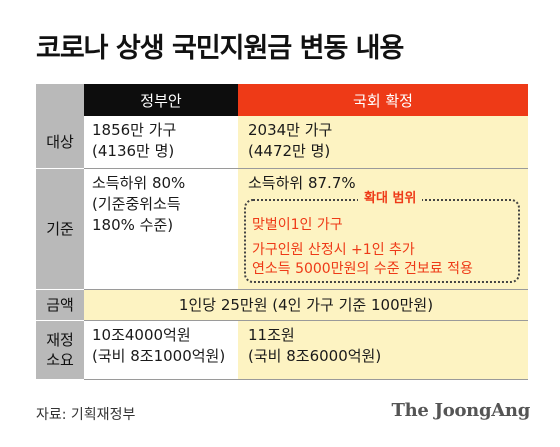  What do you see at coordinates (289, 151) in the screenshot?
I see `target-nat-people: (4472만 명)` at bounding box center [289, 151].